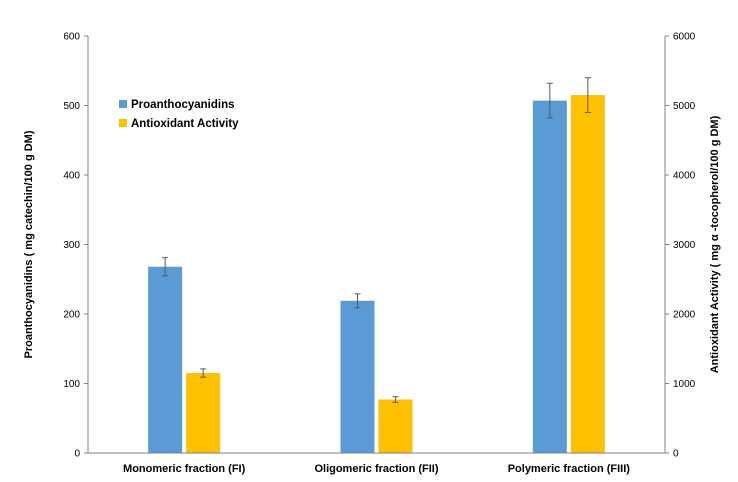 This screenshot has height=482, width=738. Describe the element at coordinates (684, 245) in the screenshot. I see `right-tick-label: 3000` at that location.